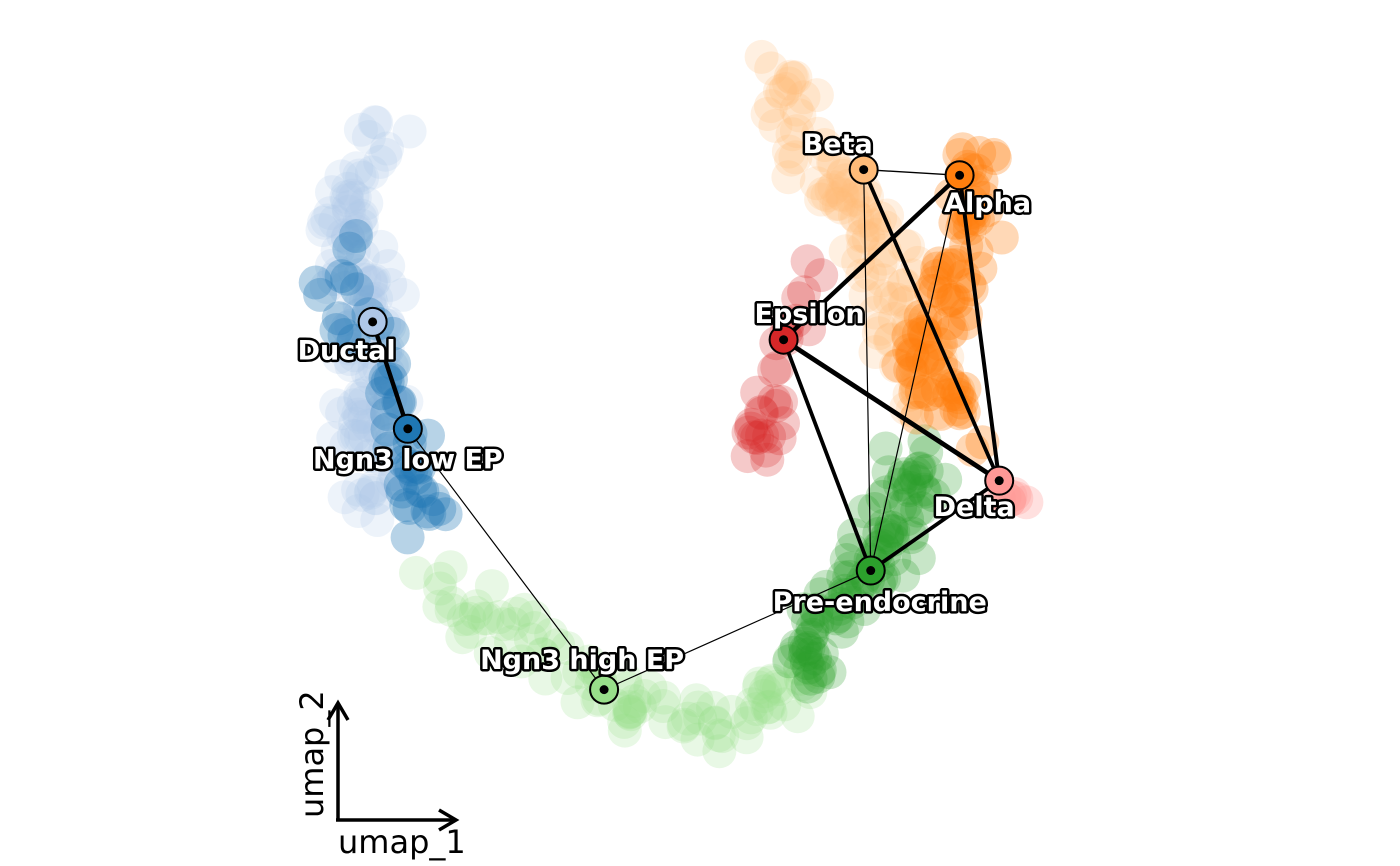 Image resolution: width=1400 pixels, height=866 pixels. What do you see at coordinates (959, 175) in the screenshot?
I see `node-alpha` at bounding box center [959, 175].